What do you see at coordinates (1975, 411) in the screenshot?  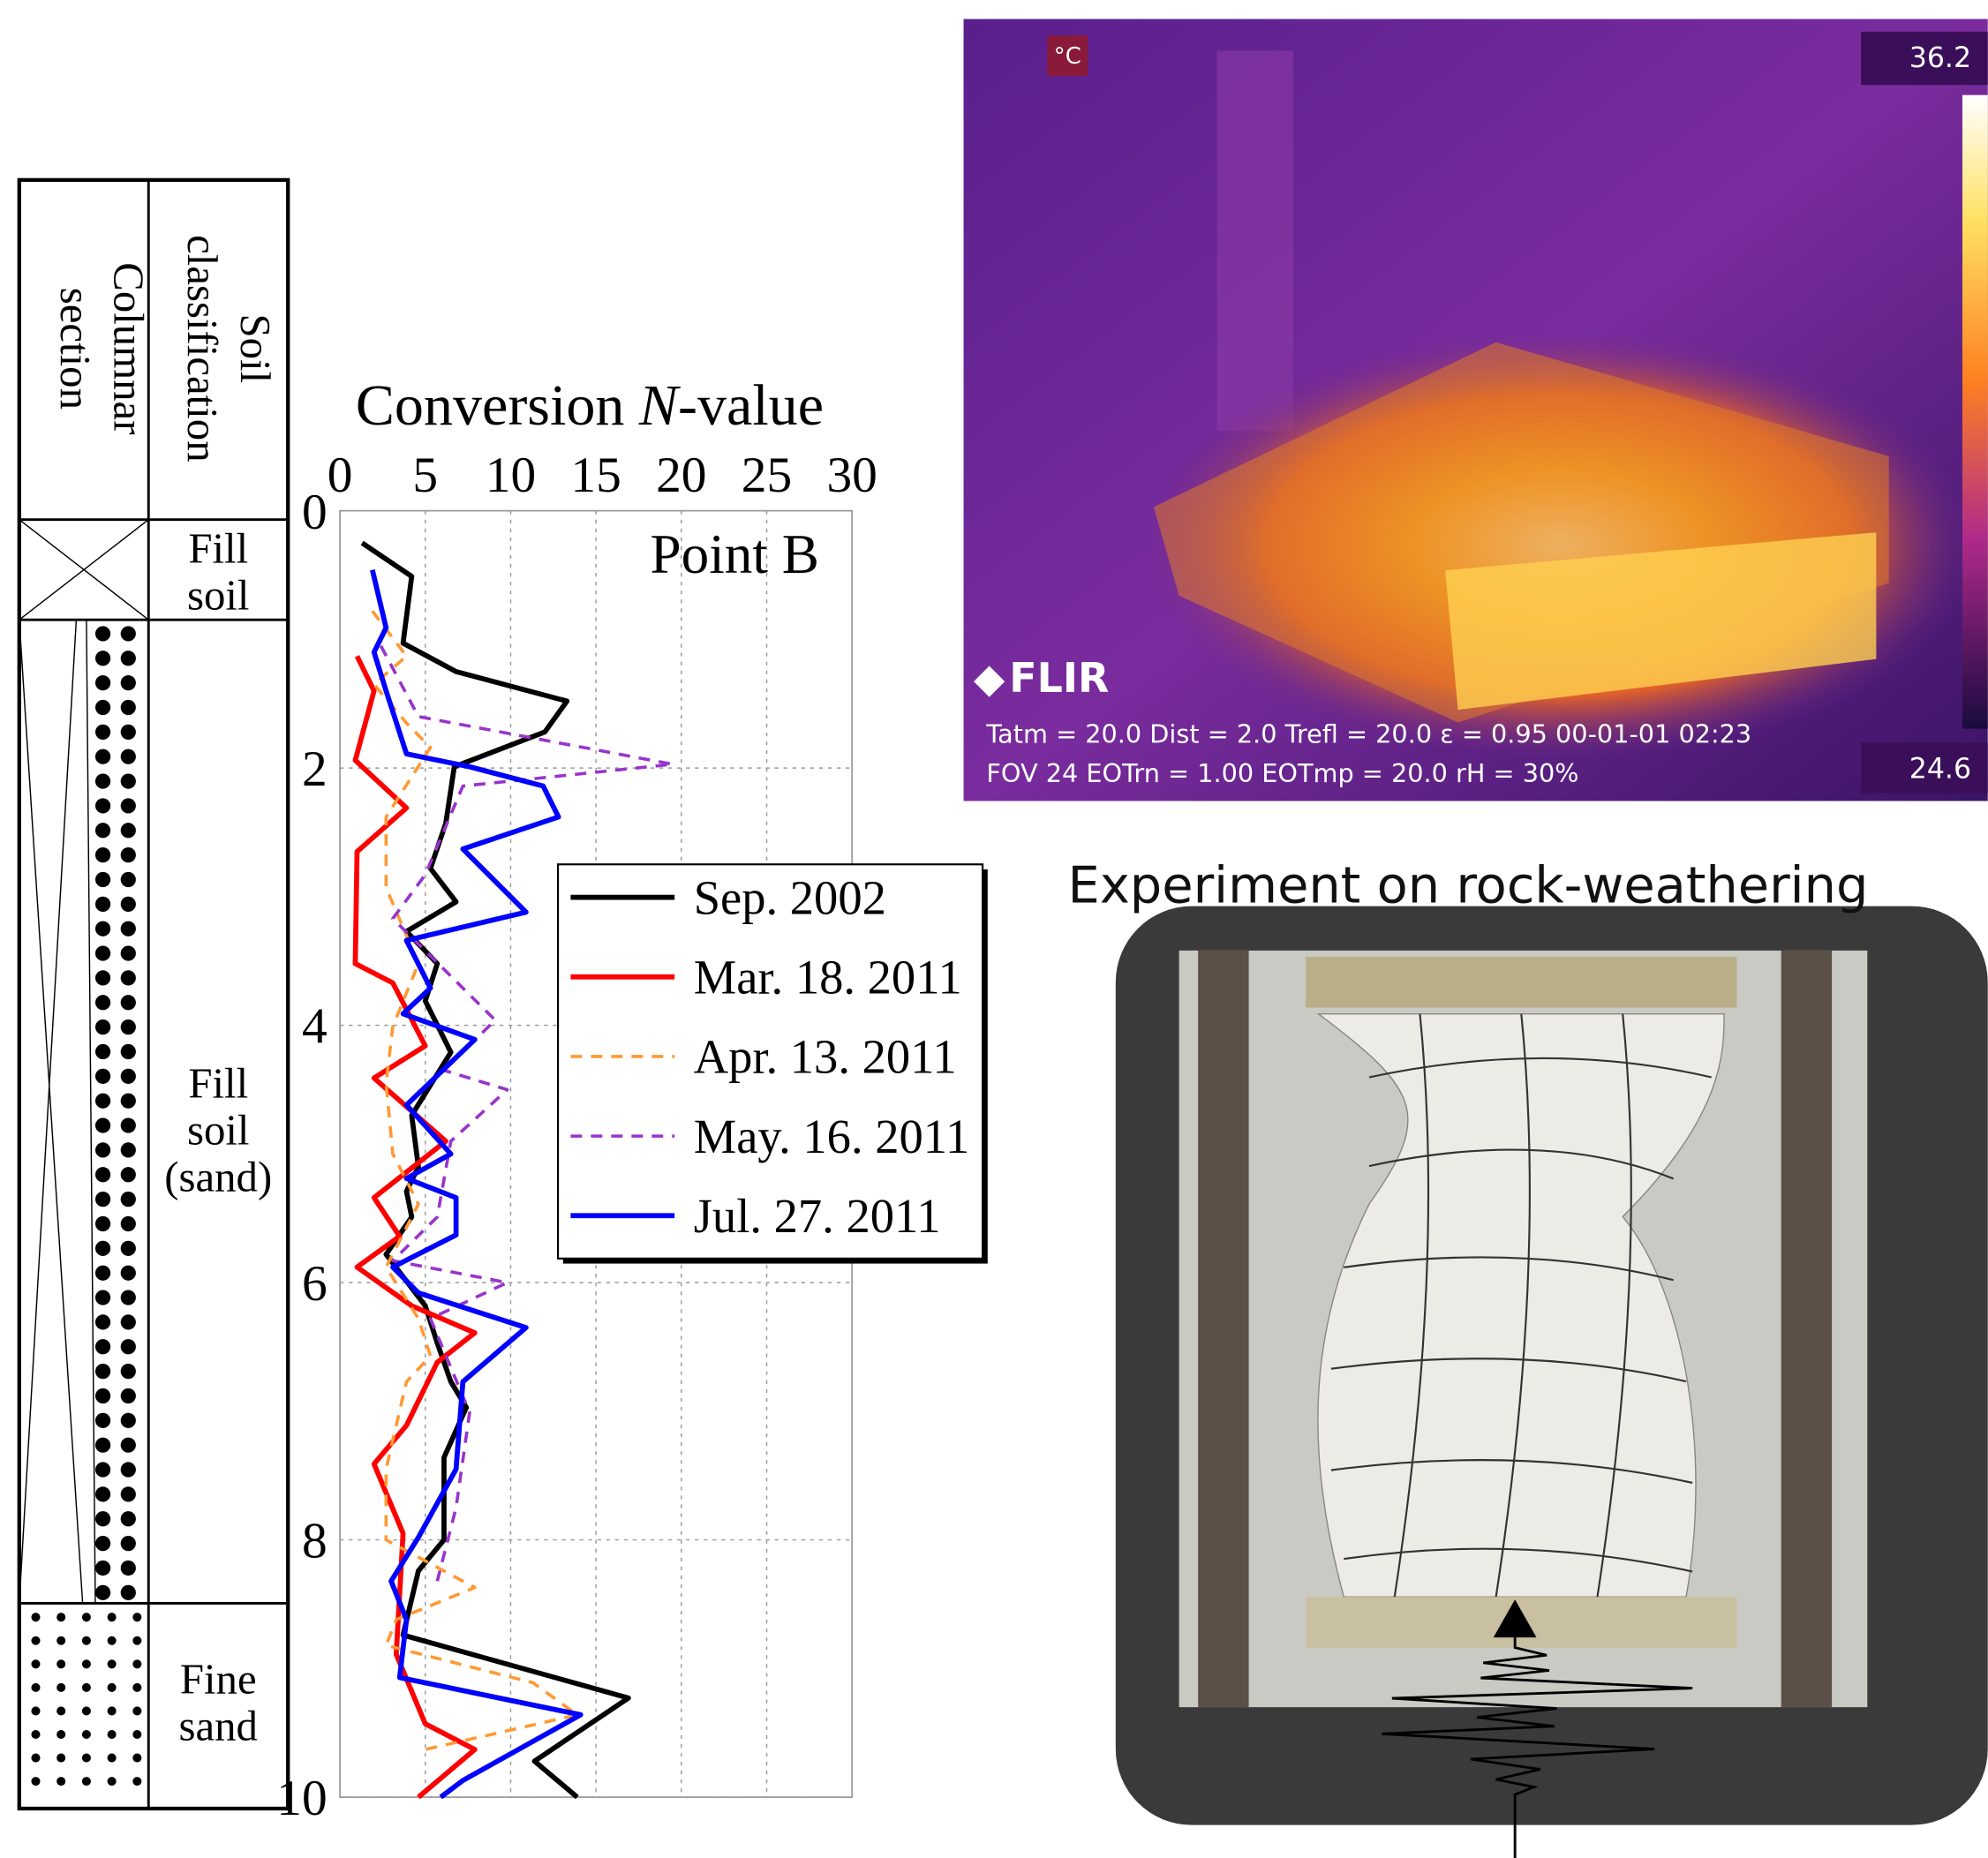 I see `color-bar` at bounding box center [1975, 411].